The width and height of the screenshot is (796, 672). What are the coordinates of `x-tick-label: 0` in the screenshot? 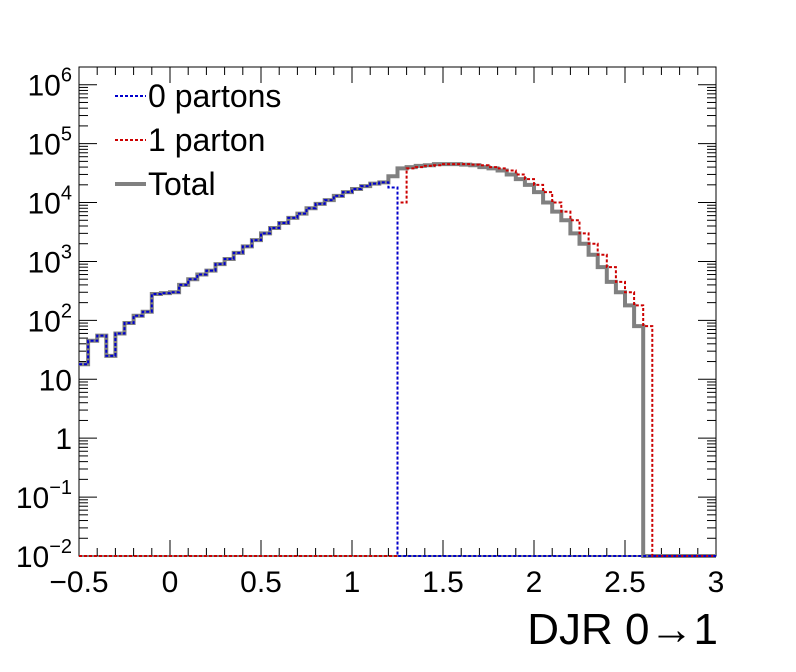 It's located at (170, 582).